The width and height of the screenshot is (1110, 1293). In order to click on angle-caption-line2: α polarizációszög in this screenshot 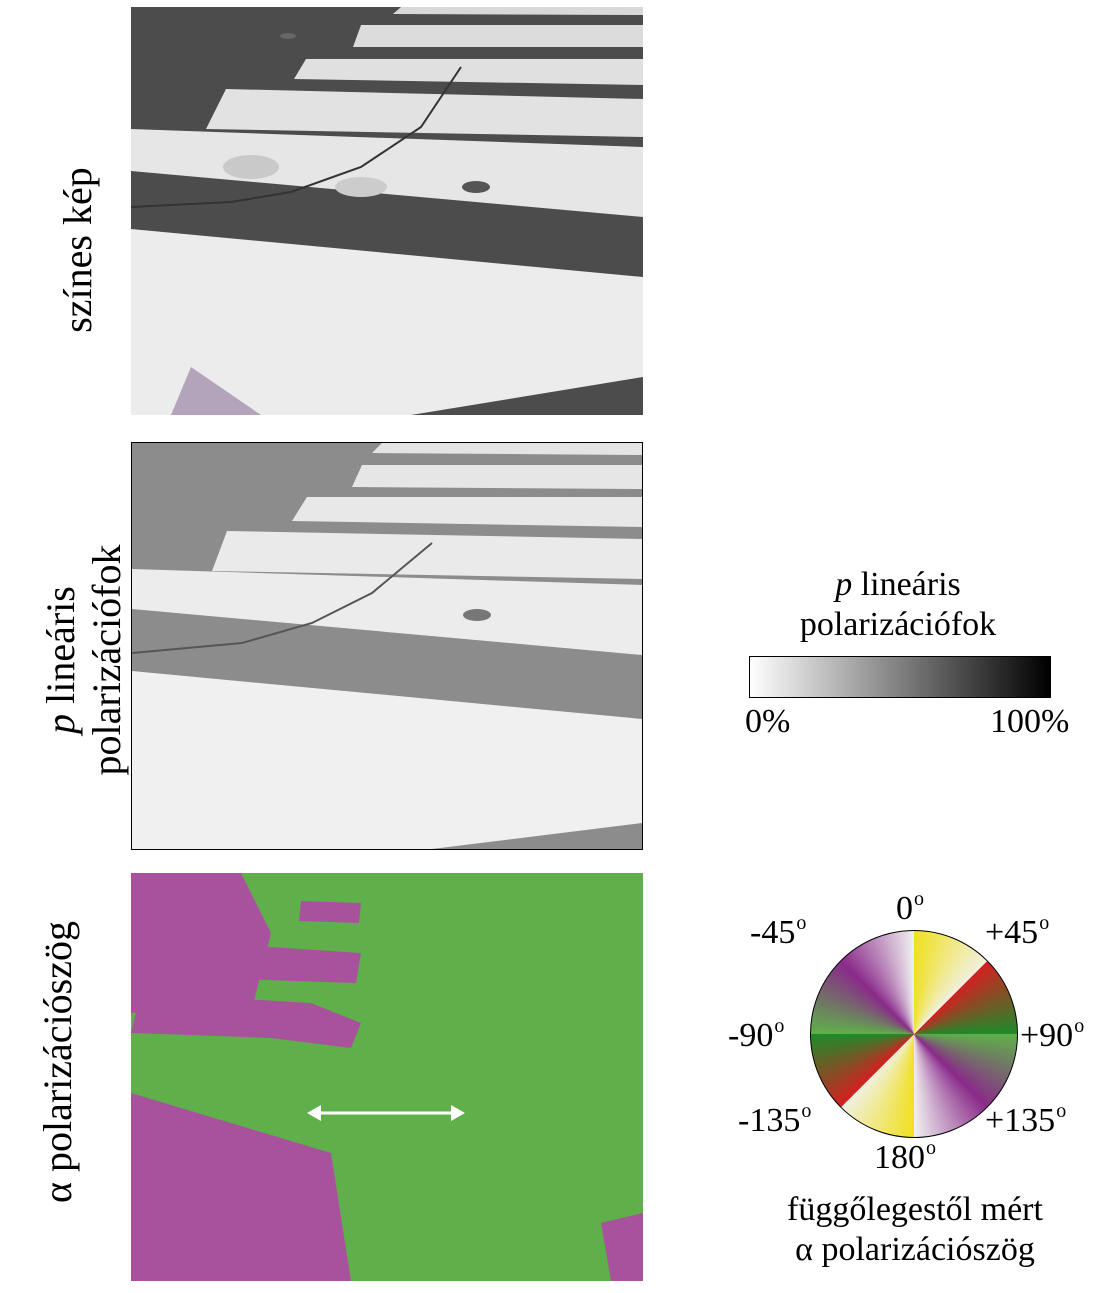, I will do `click(915, 1249)`.